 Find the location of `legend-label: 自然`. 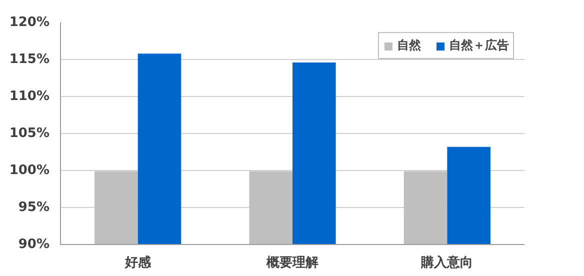

legend-label: 自然 is located at coordinates (409, 45).